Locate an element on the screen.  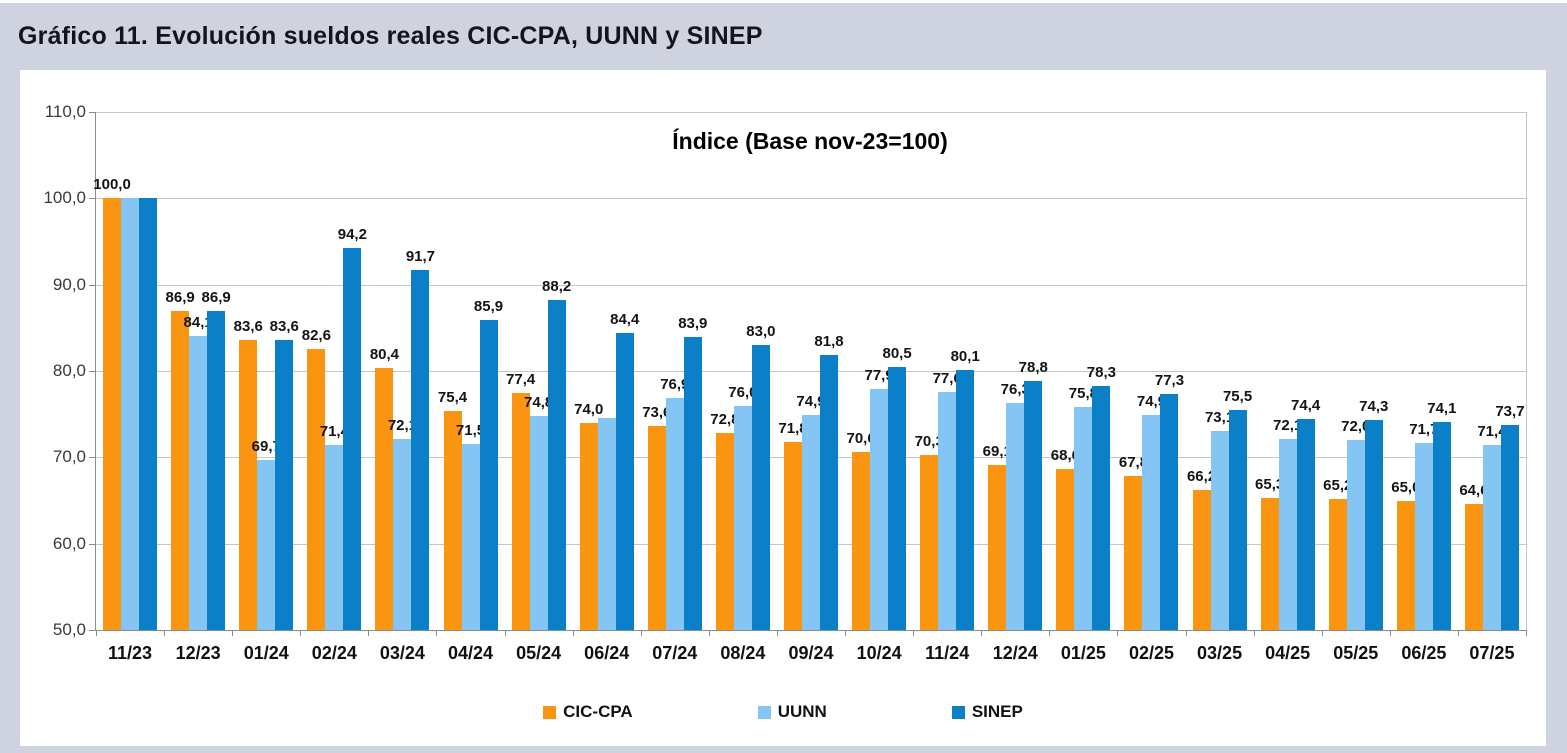
x-axis-category-label: 05/25 is located at coordinates (1356, 653).